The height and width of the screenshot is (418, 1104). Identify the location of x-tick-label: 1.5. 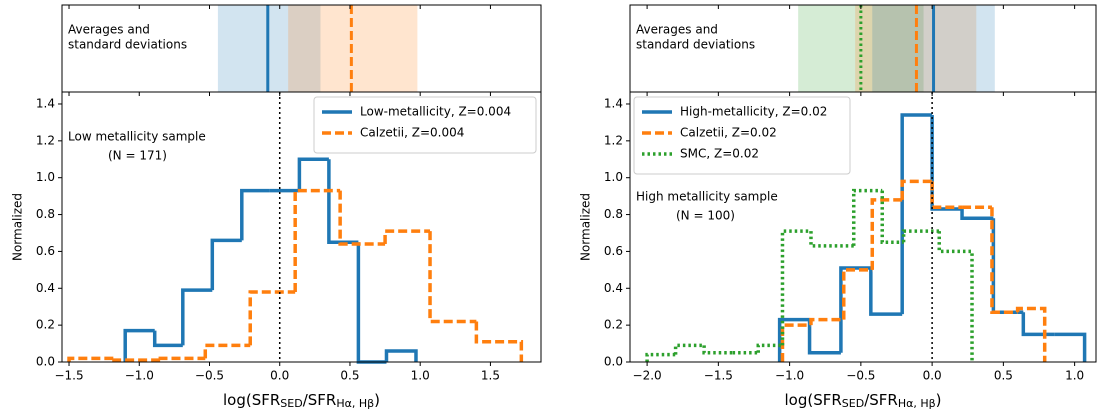
(490, 376).